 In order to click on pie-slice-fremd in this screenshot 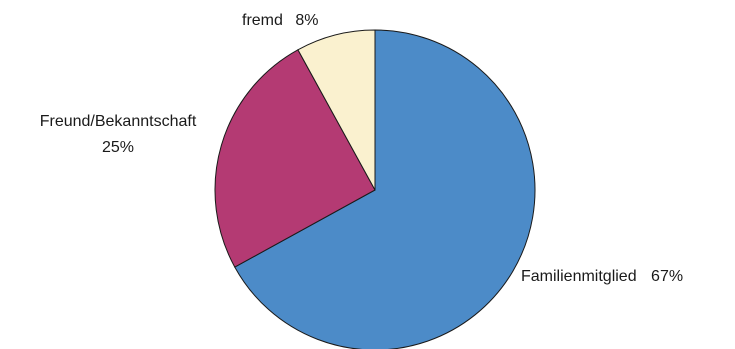, I will do `click(336, 110)`.